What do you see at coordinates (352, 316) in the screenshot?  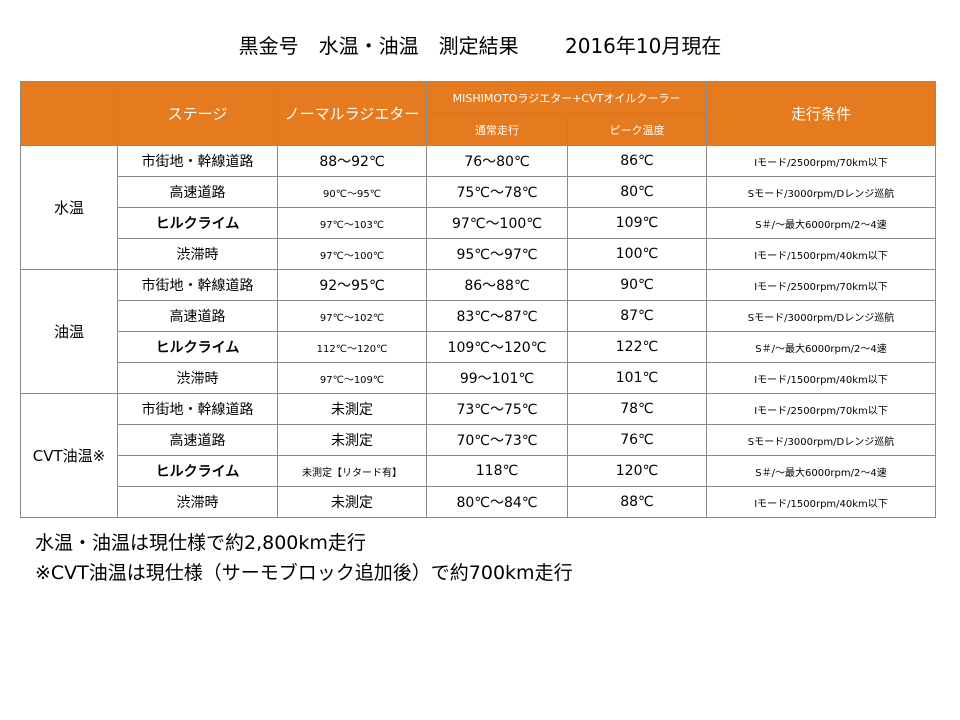 I see `normal-radiator-cell: 97℃～102℃` at bounding box center [352, 316].